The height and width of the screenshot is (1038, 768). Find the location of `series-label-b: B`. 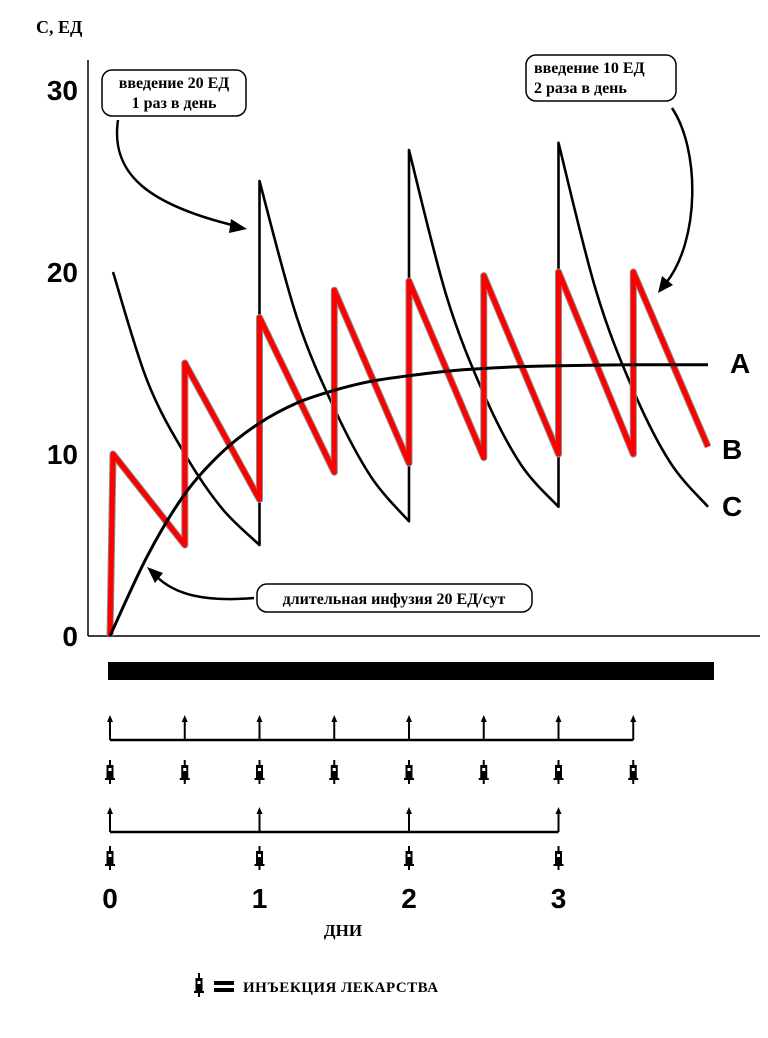

series-label-b: B is located at coordinates (732, 449).